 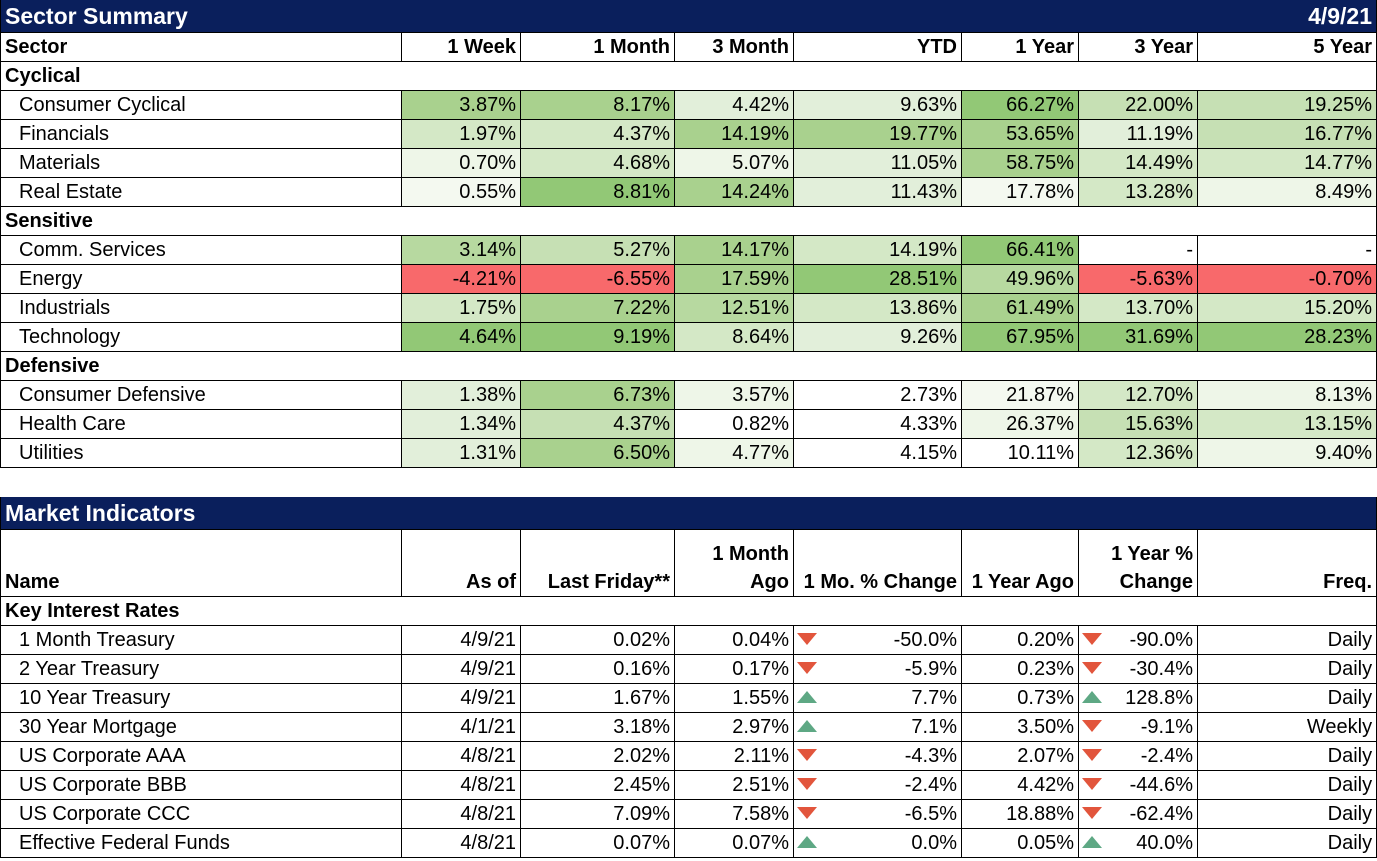 What do you see at coordinates (597, 640) in the screenshot?
I see `last-friday-value: 0.02%` at bounding box center [597, 640].